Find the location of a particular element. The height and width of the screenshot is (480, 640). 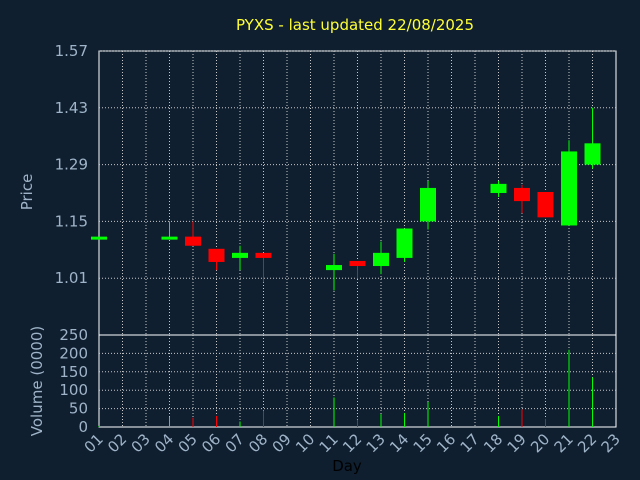

price-axis-ticks: 1.57 1.43 1.29 1.15 1.01 is located at coordinates (71, 164).